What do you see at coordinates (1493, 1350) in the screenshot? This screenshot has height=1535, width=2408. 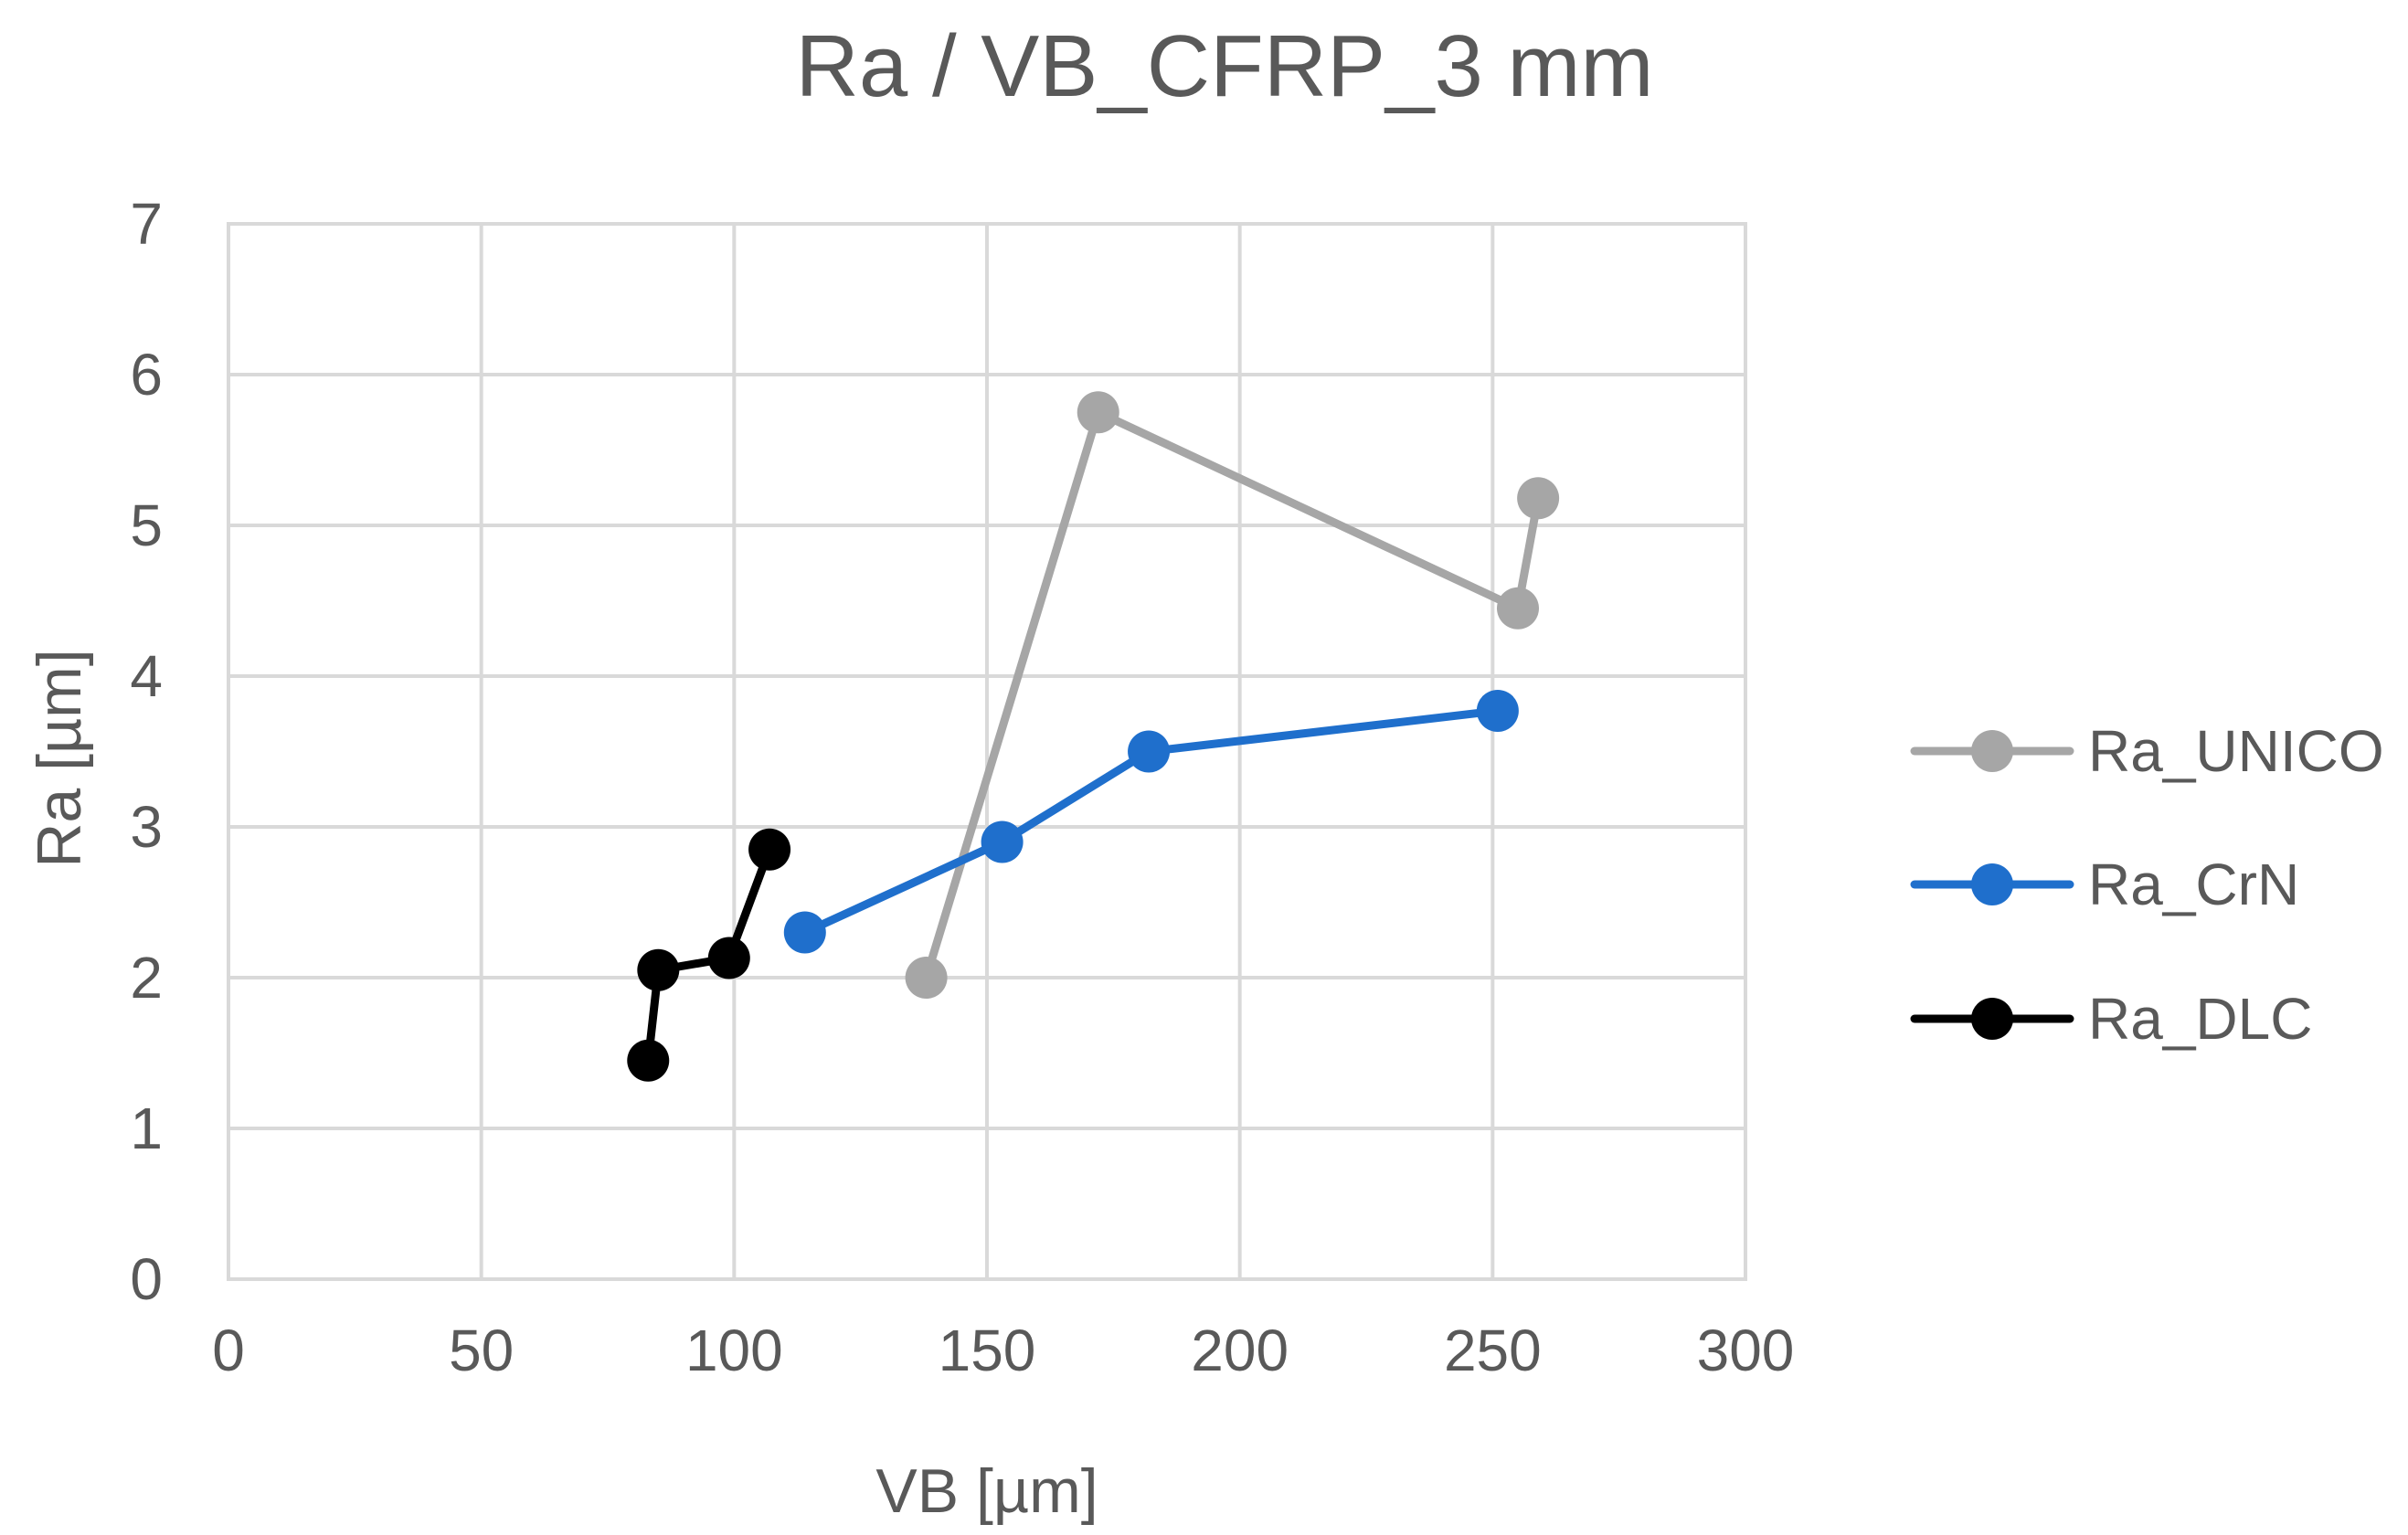 I see `x-tick-label: 250` at bounding box center [1493, 1350].